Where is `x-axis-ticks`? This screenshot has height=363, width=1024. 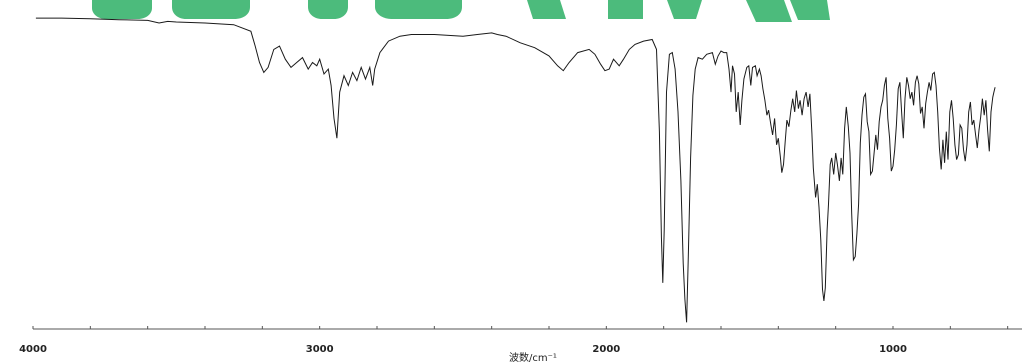 x-axis-ticks is located at coordinates (520, 327).